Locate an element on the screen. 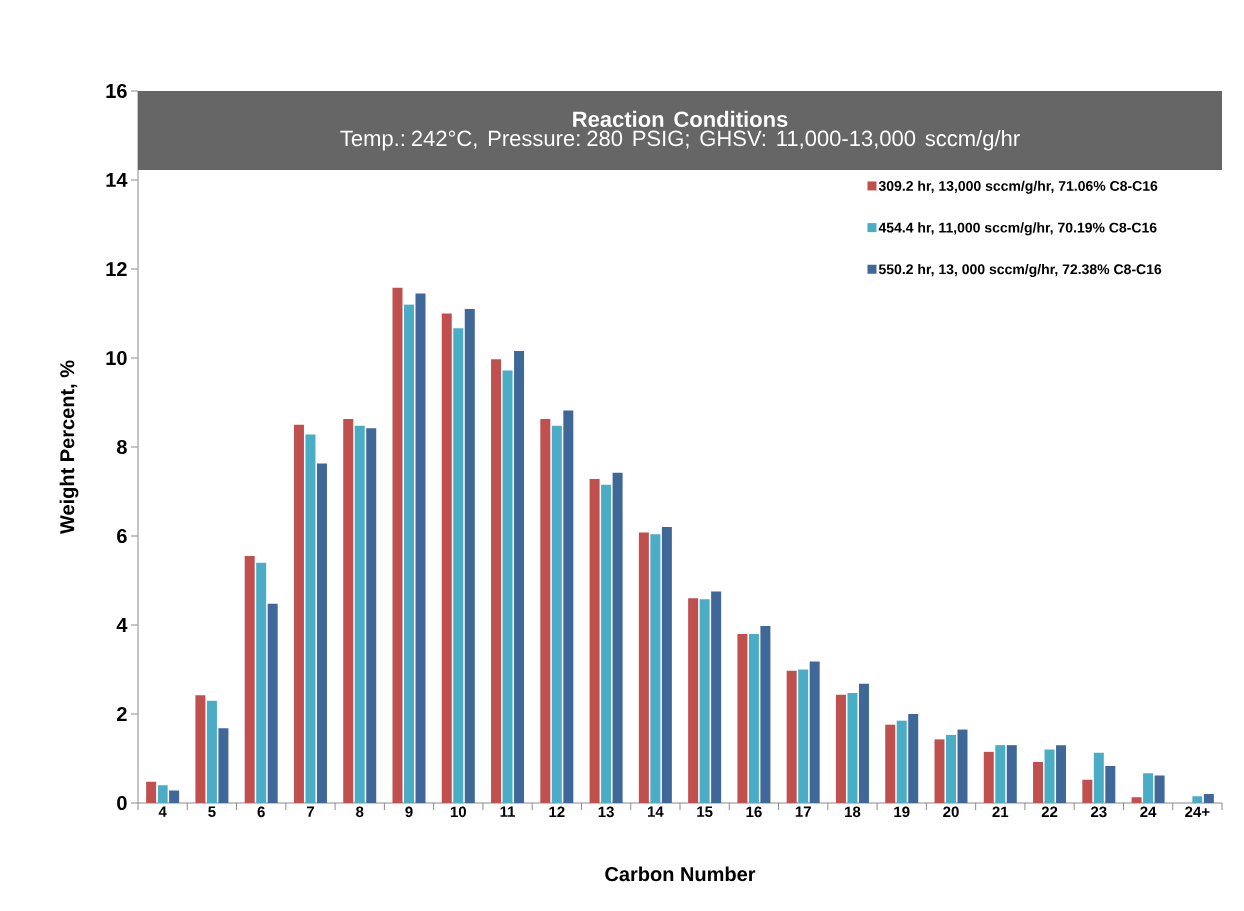  y-tick-label: 0 is located at coordinates (122, 803).